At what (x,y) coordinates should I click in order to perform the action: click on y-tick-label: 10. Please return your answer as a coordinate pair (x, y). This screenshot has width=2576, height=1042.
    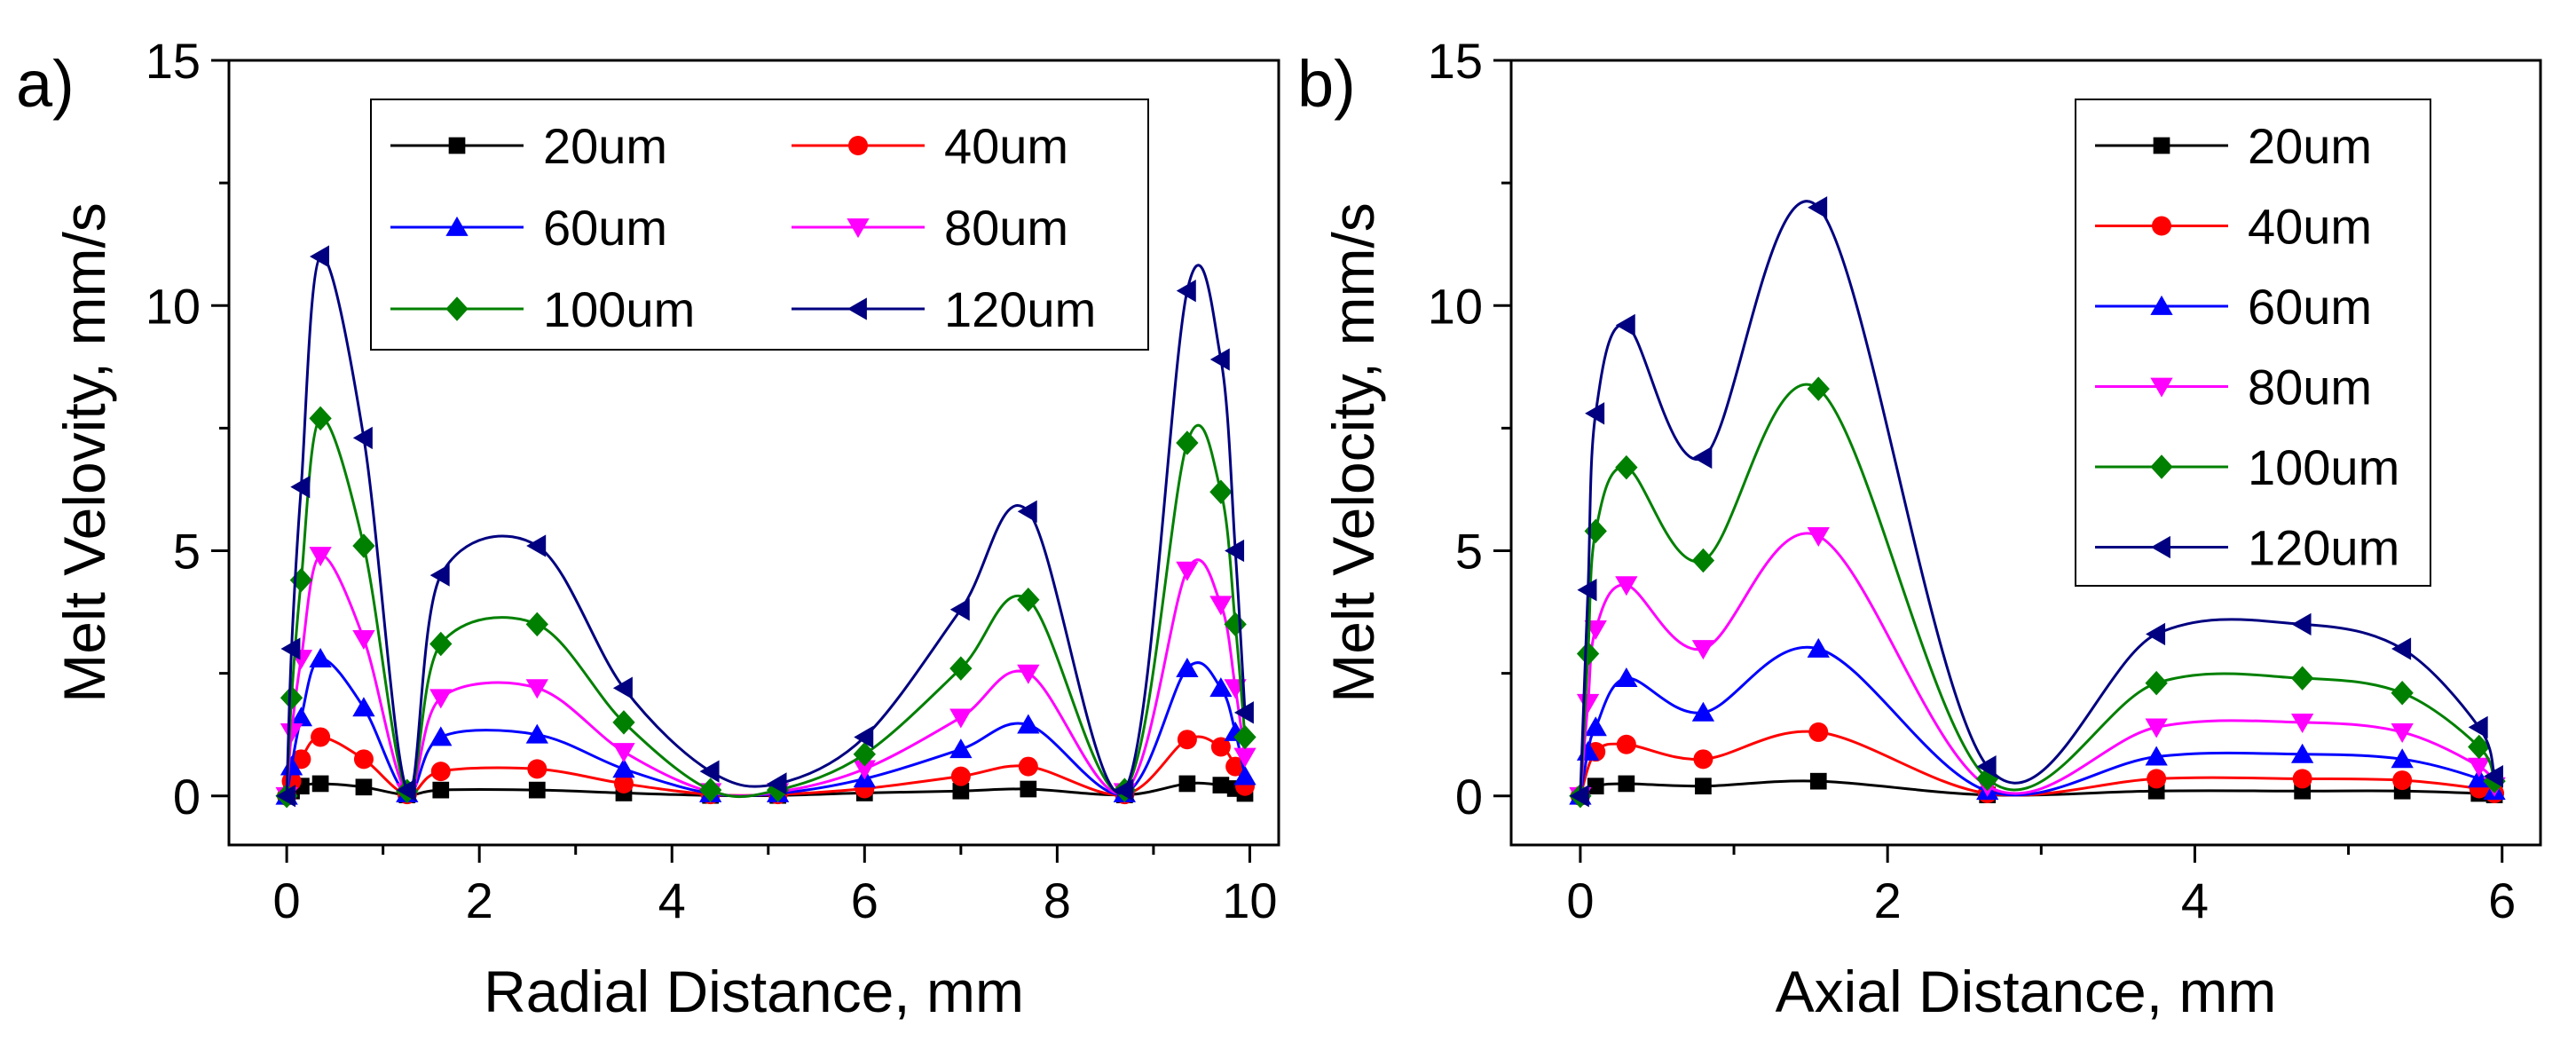
    Looking at the image, I should click on (1455, 306).